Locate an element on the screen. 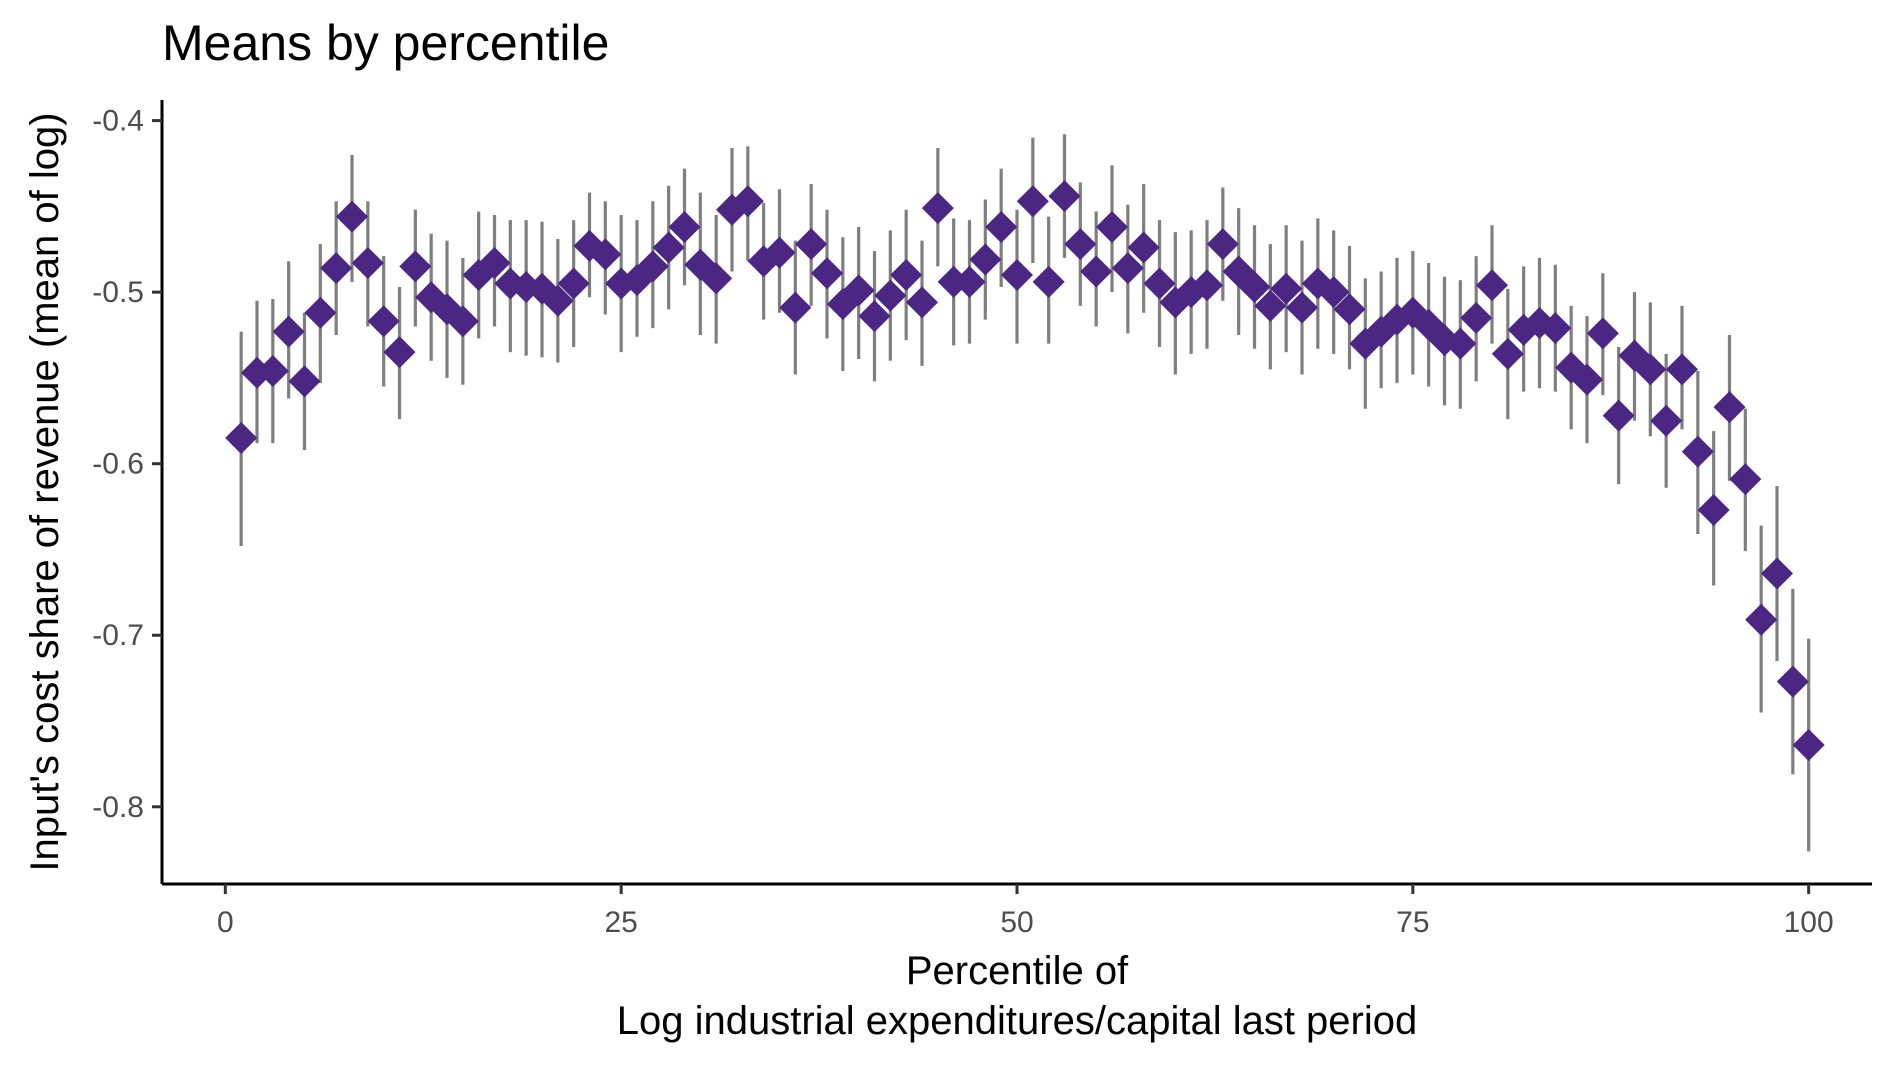 This screenshot has width=1889, height=1067. y-tick-label: -0.7 is located at coordinates (118, 635).